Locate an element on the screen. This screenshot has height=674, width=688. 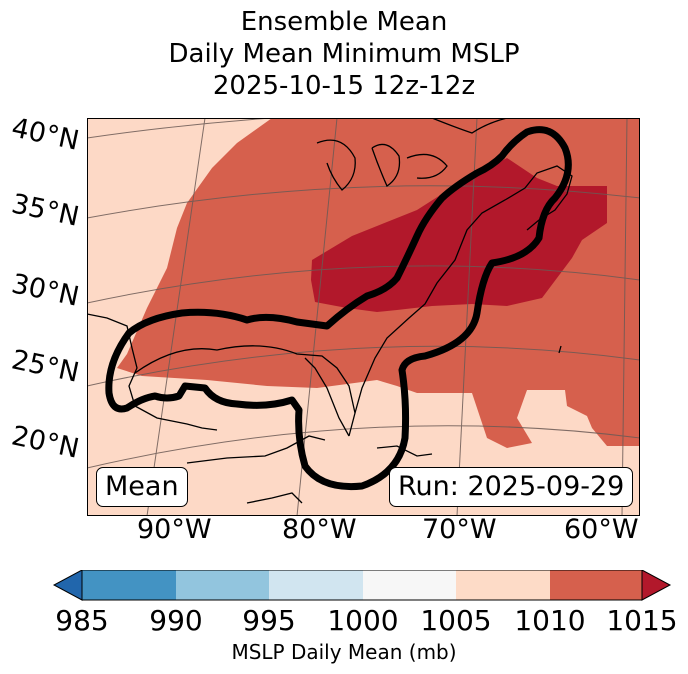
lat-label-30: 30°N is located at coordinates (45, 290).